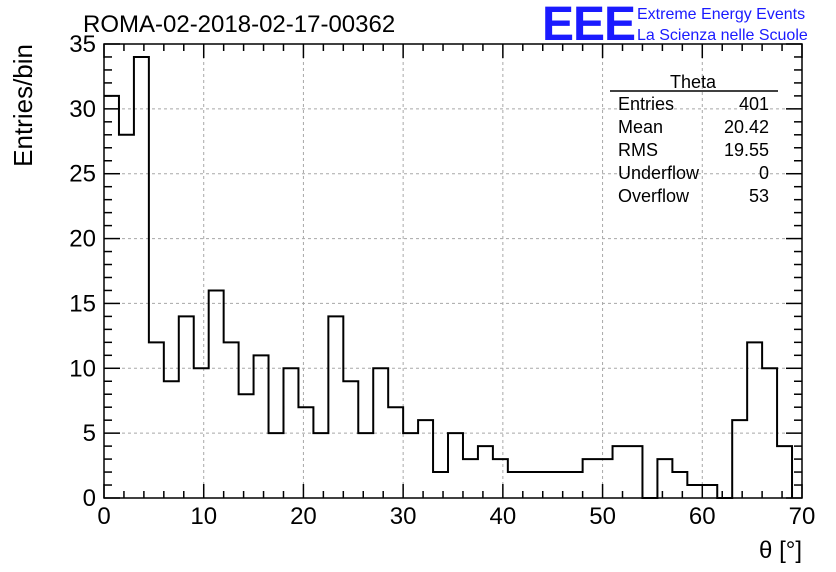  What do you see at coordinates (23, 105) in the screenshot?
I see `y-axis-label: Entries/bin` at bounding box center [23, 105].